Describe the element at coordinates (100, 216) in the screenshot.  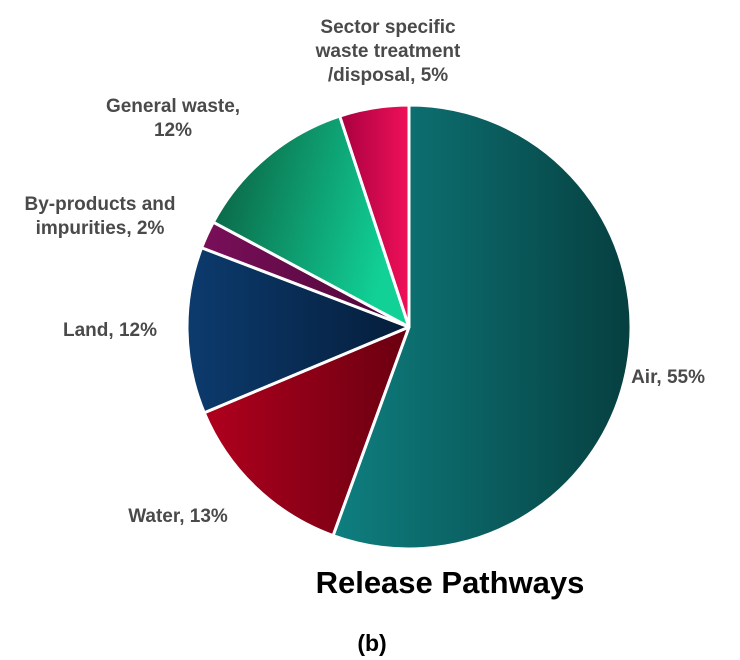
I see `slice-label: By-products and impurities, 2%` at that location.